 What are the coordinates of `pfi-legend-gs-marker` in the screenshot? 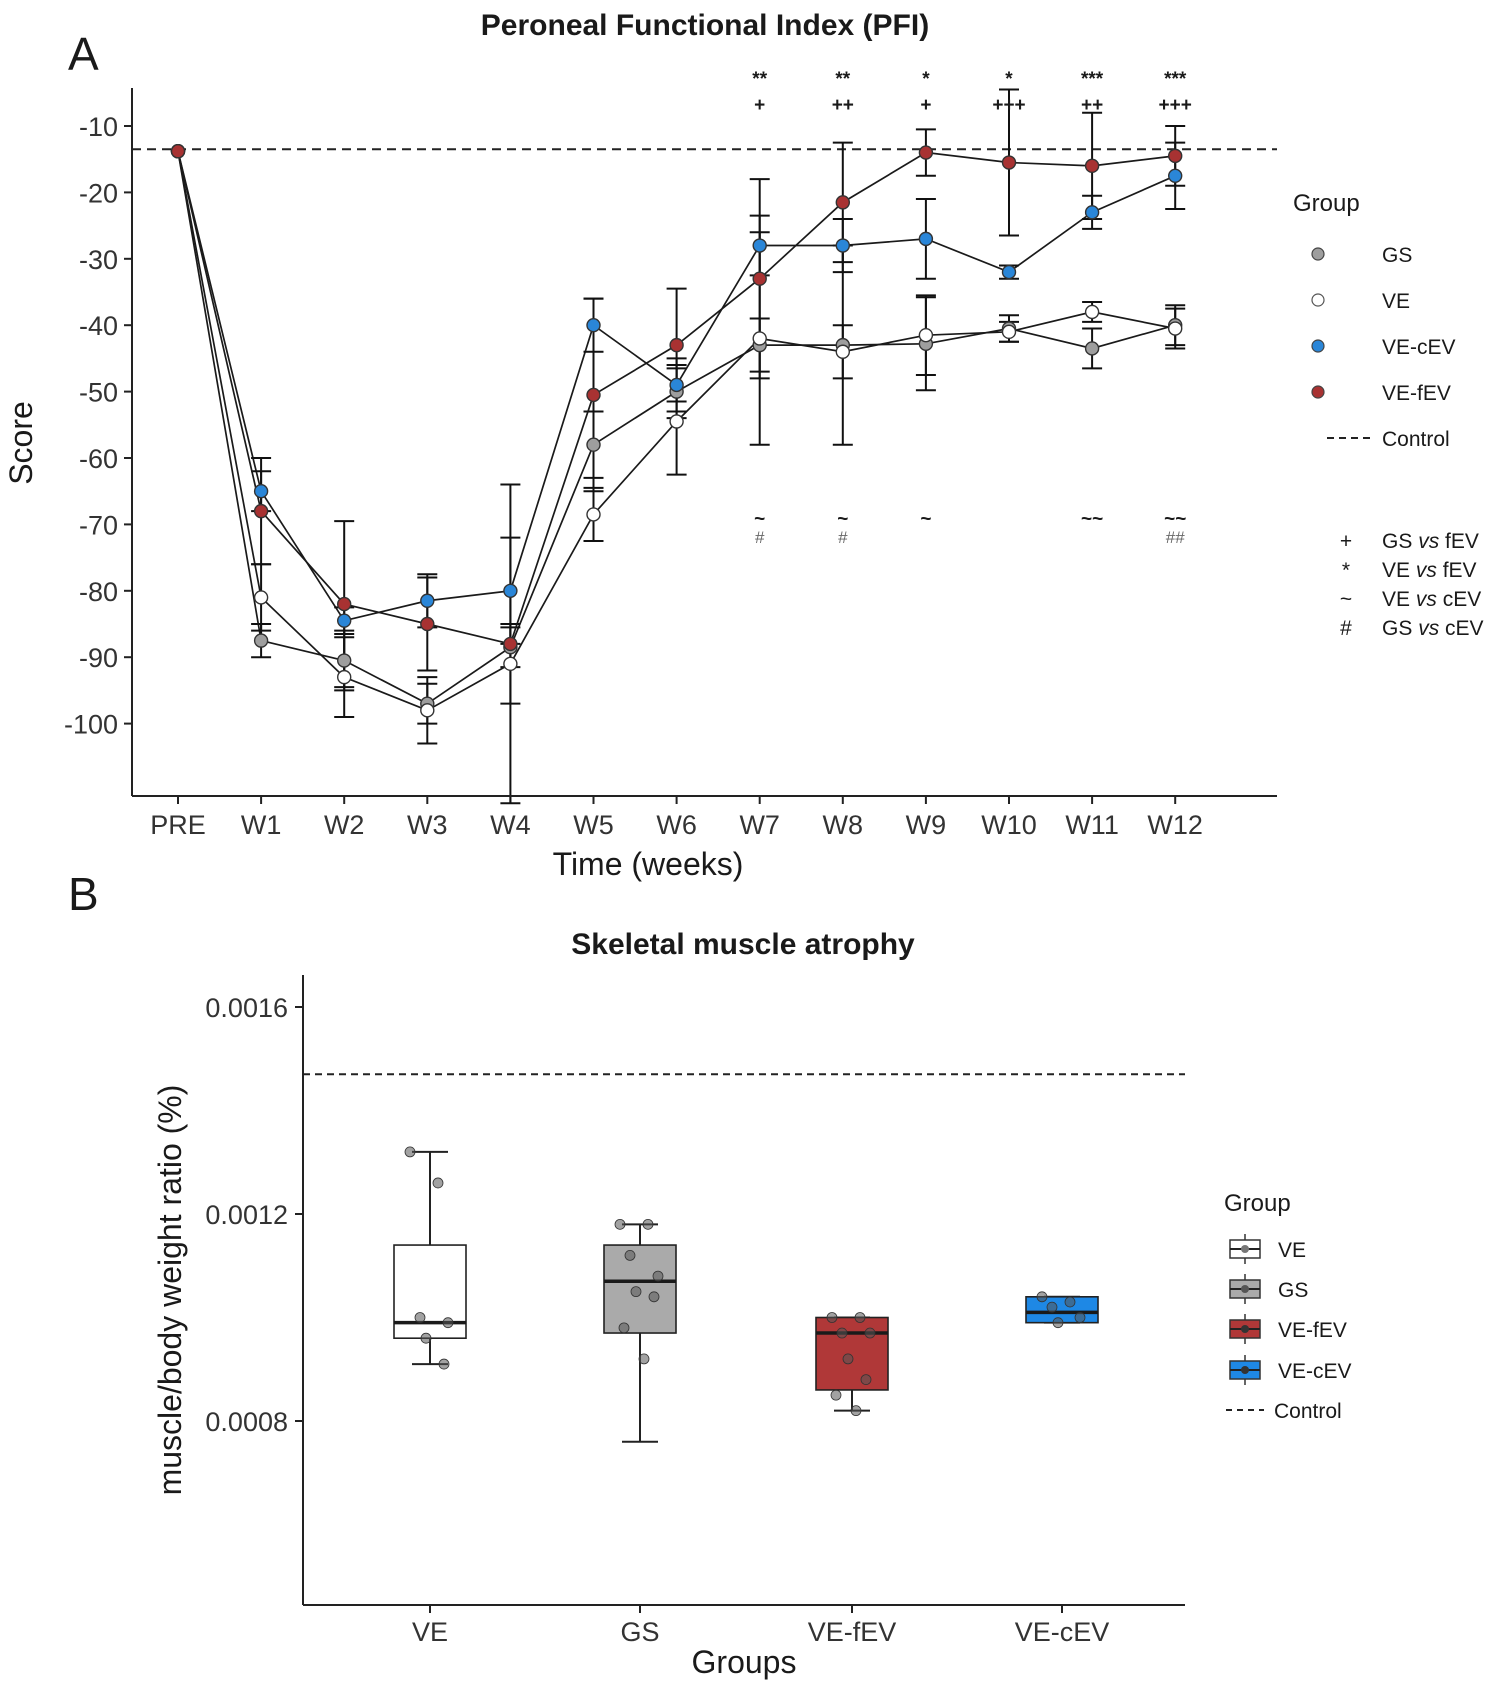 It's located at (1318, 254).